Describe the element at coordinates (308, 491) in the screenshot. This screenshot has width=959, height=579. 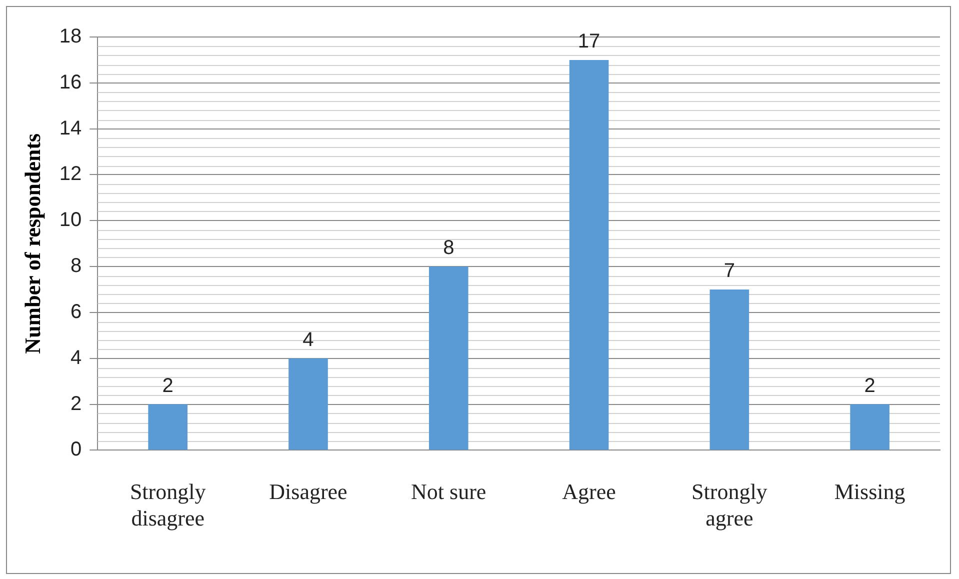
I see `x-tick-label: Disagree` at that location.